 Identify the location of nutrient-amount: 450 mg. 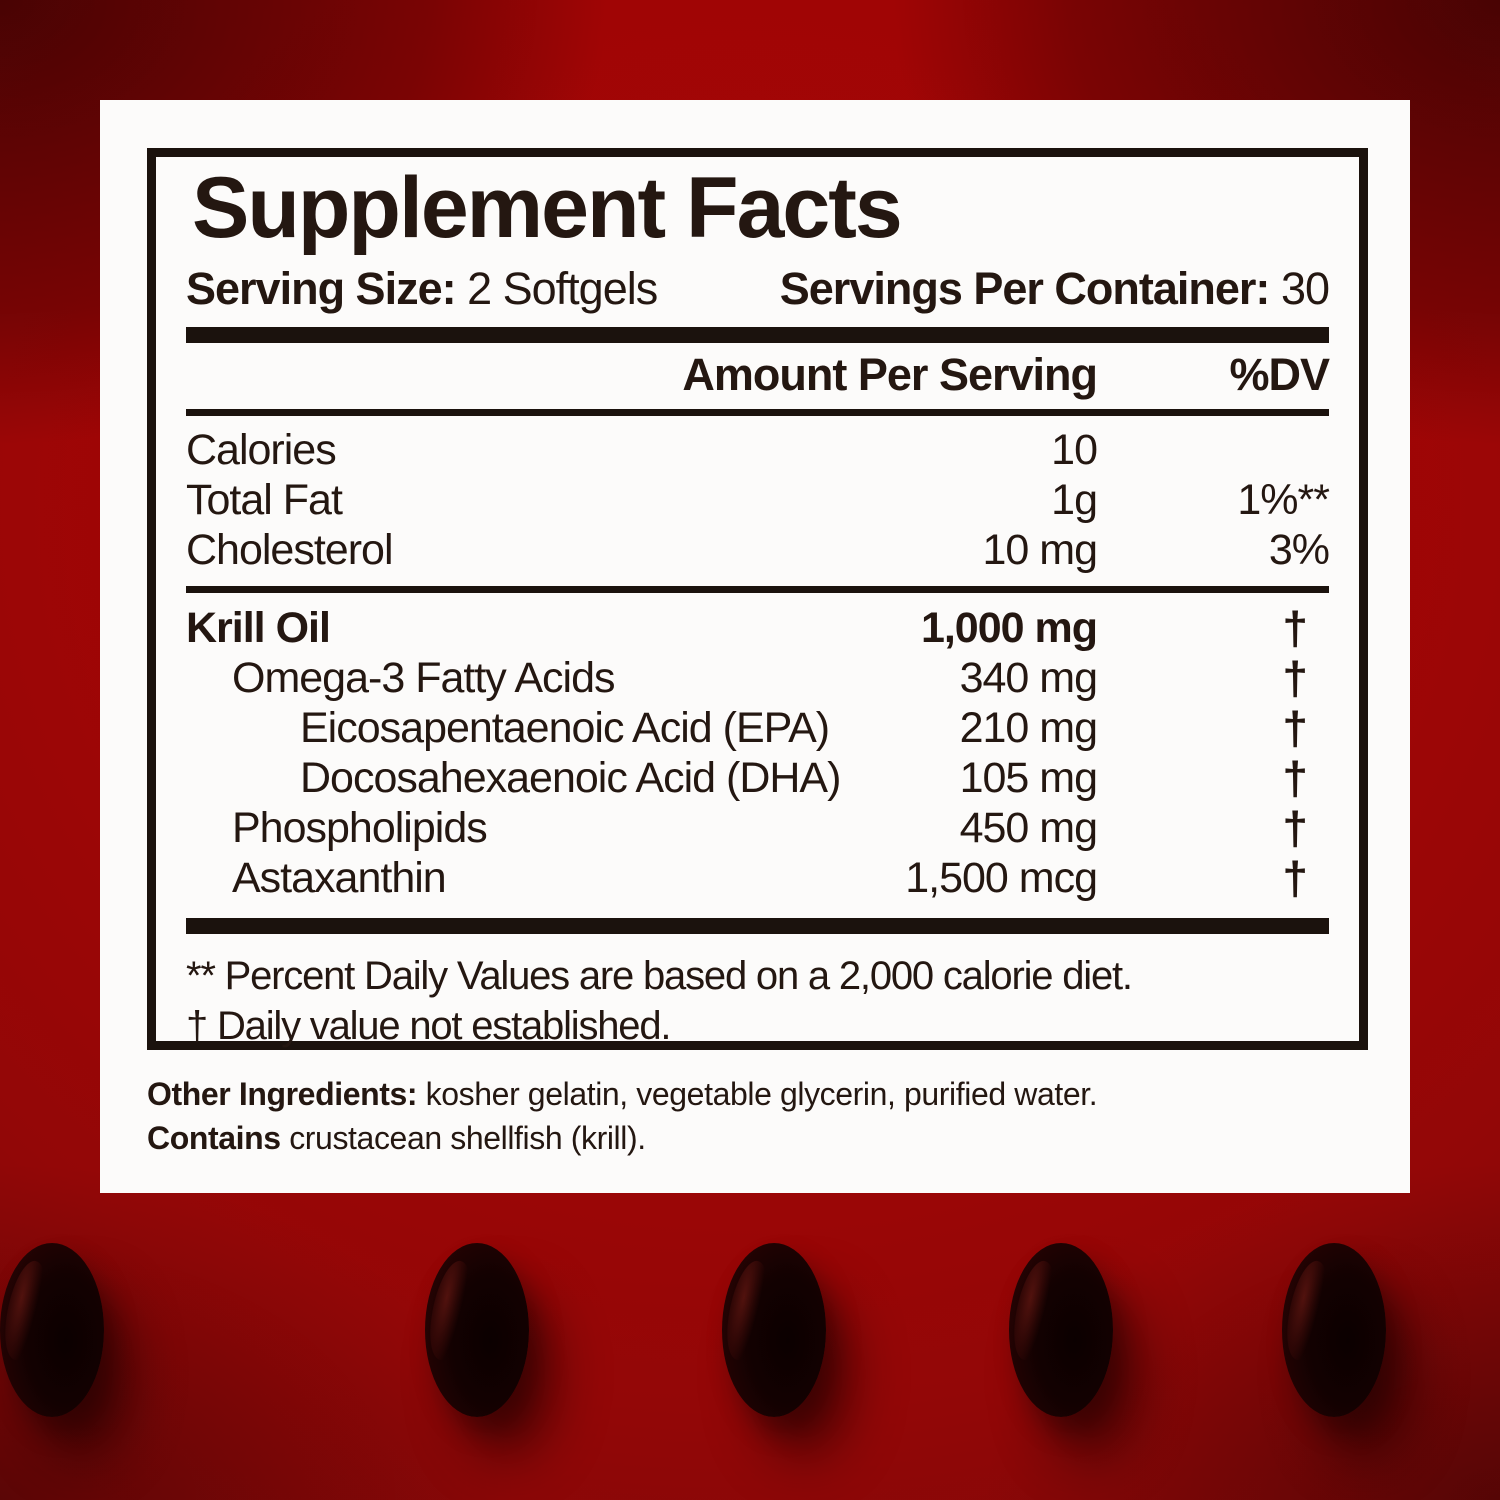
(1028, 827).